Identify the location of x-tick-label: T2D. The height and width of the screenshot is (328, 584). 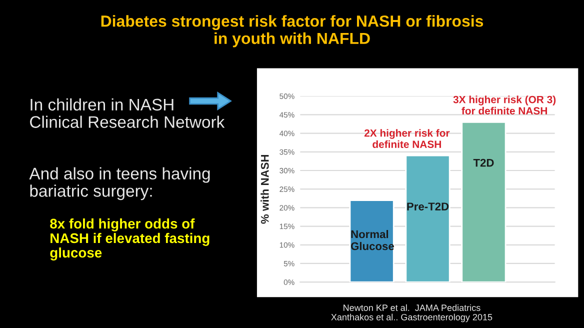
(483, 162).